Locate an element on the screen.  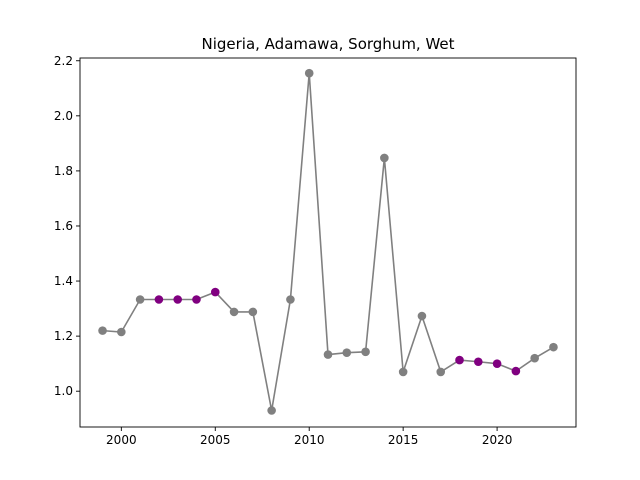
x-tick-label: 2000 is located at coordinates (121, 440).